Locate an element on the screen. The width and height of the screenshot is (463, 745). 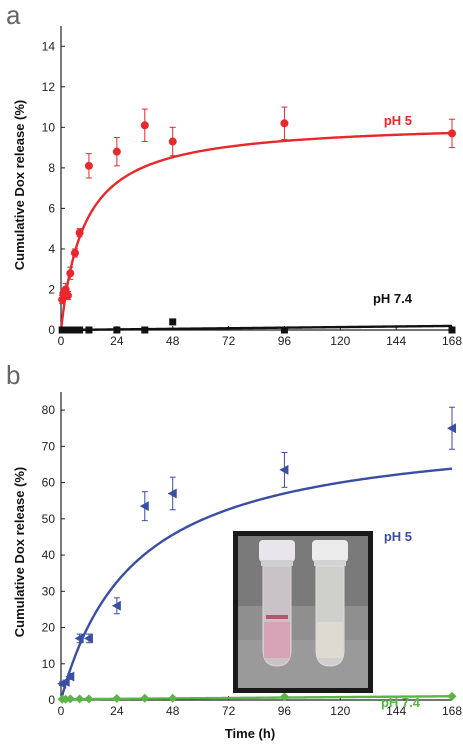
panel-a-x-tick-label: 24 is located at coordinates (117, 341).